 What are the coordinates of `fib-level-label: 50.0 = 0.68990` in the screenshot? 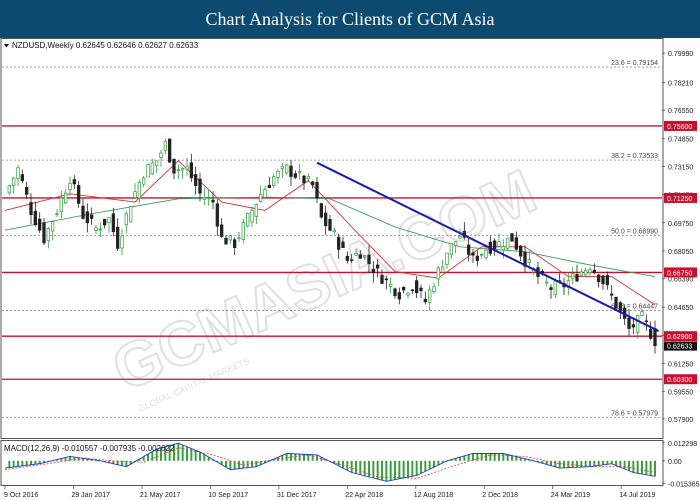 It's located at (634, 231).